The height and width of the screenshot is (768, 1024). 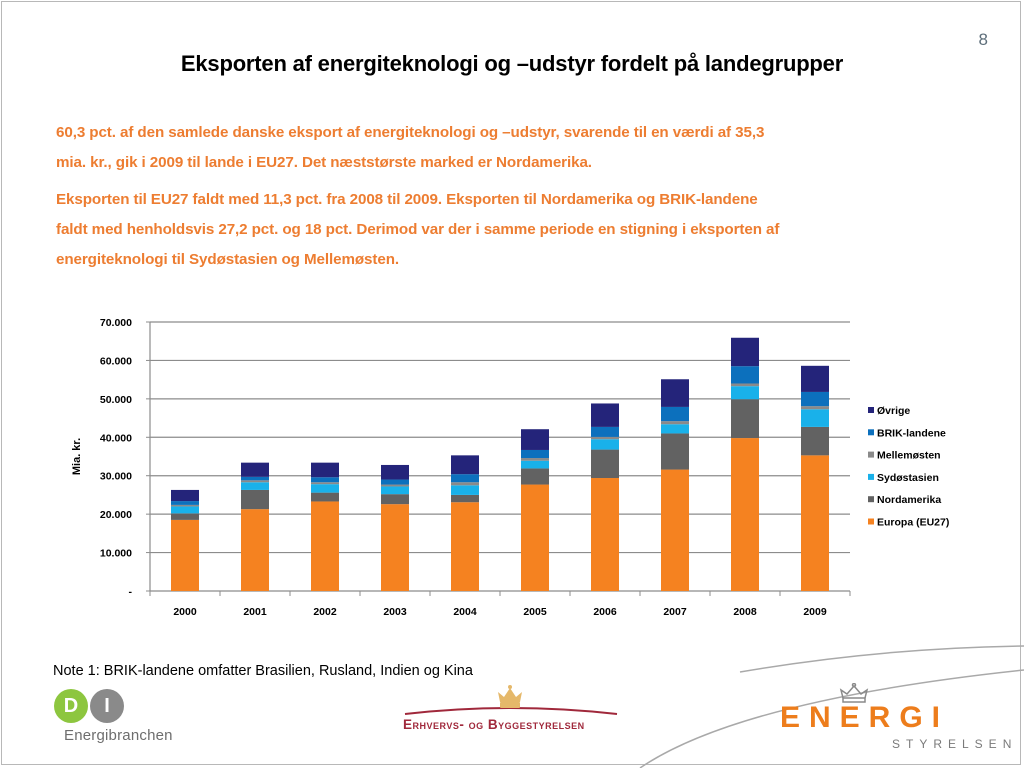 What do you see at coordinates (893, 411) in the screenshot?
I see `legend-label: Øvrige` at bounding box center [893, 411].